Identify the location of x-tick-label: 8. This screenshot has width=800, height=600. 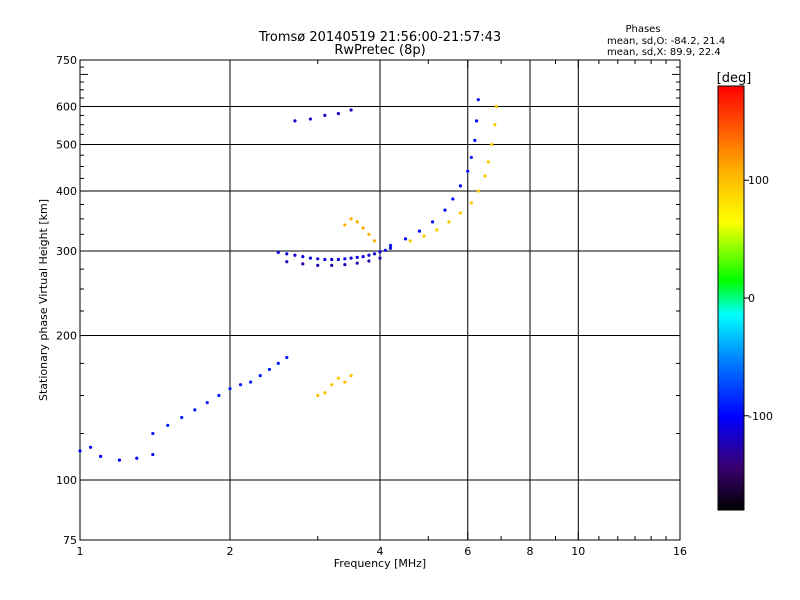
(530, 551).